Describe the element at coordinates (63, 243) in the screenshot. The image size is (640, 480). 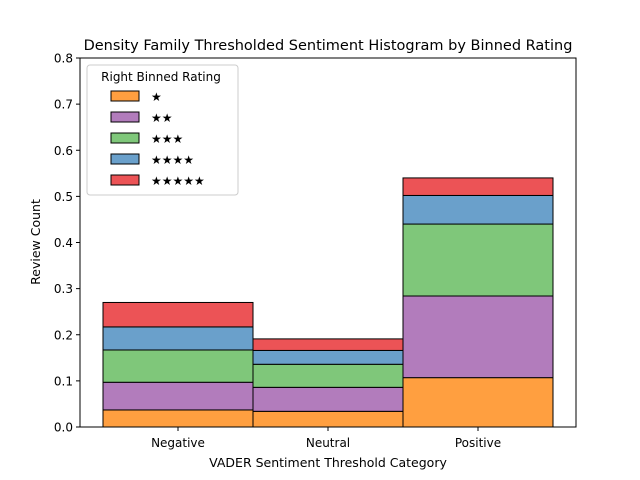
I see `y-tick-label: 0.4` at that location.